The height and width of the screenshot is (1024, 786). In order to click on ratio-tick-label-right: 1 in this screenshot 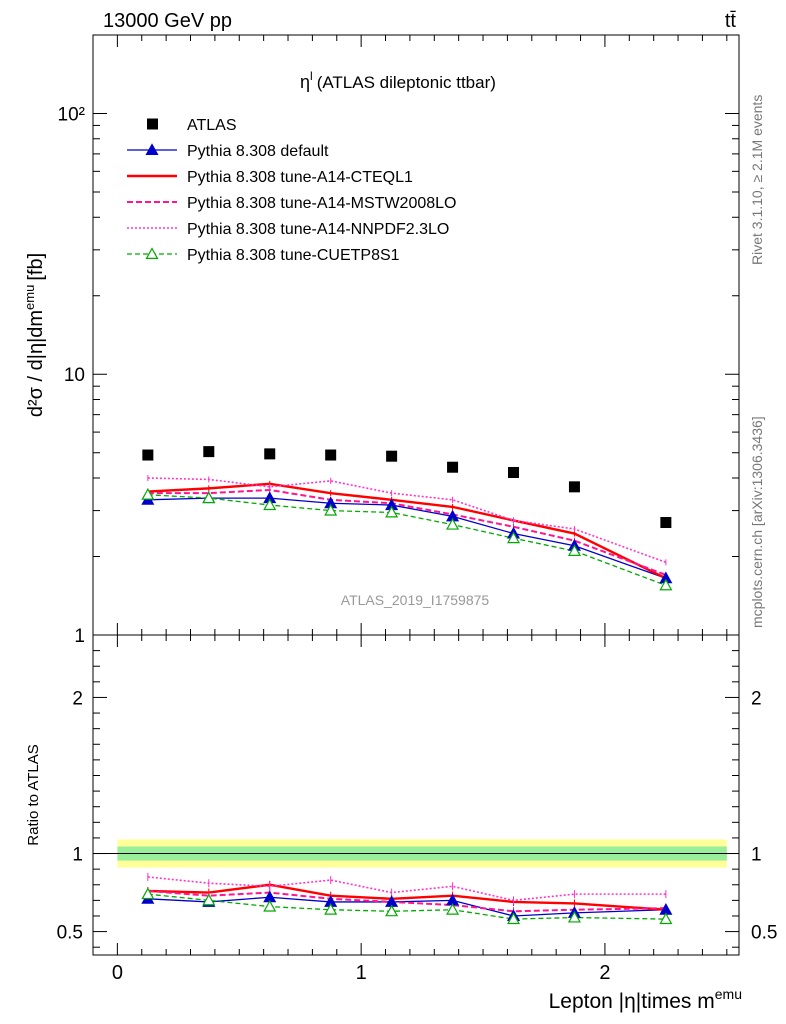, I will do `click(756, 855)`.